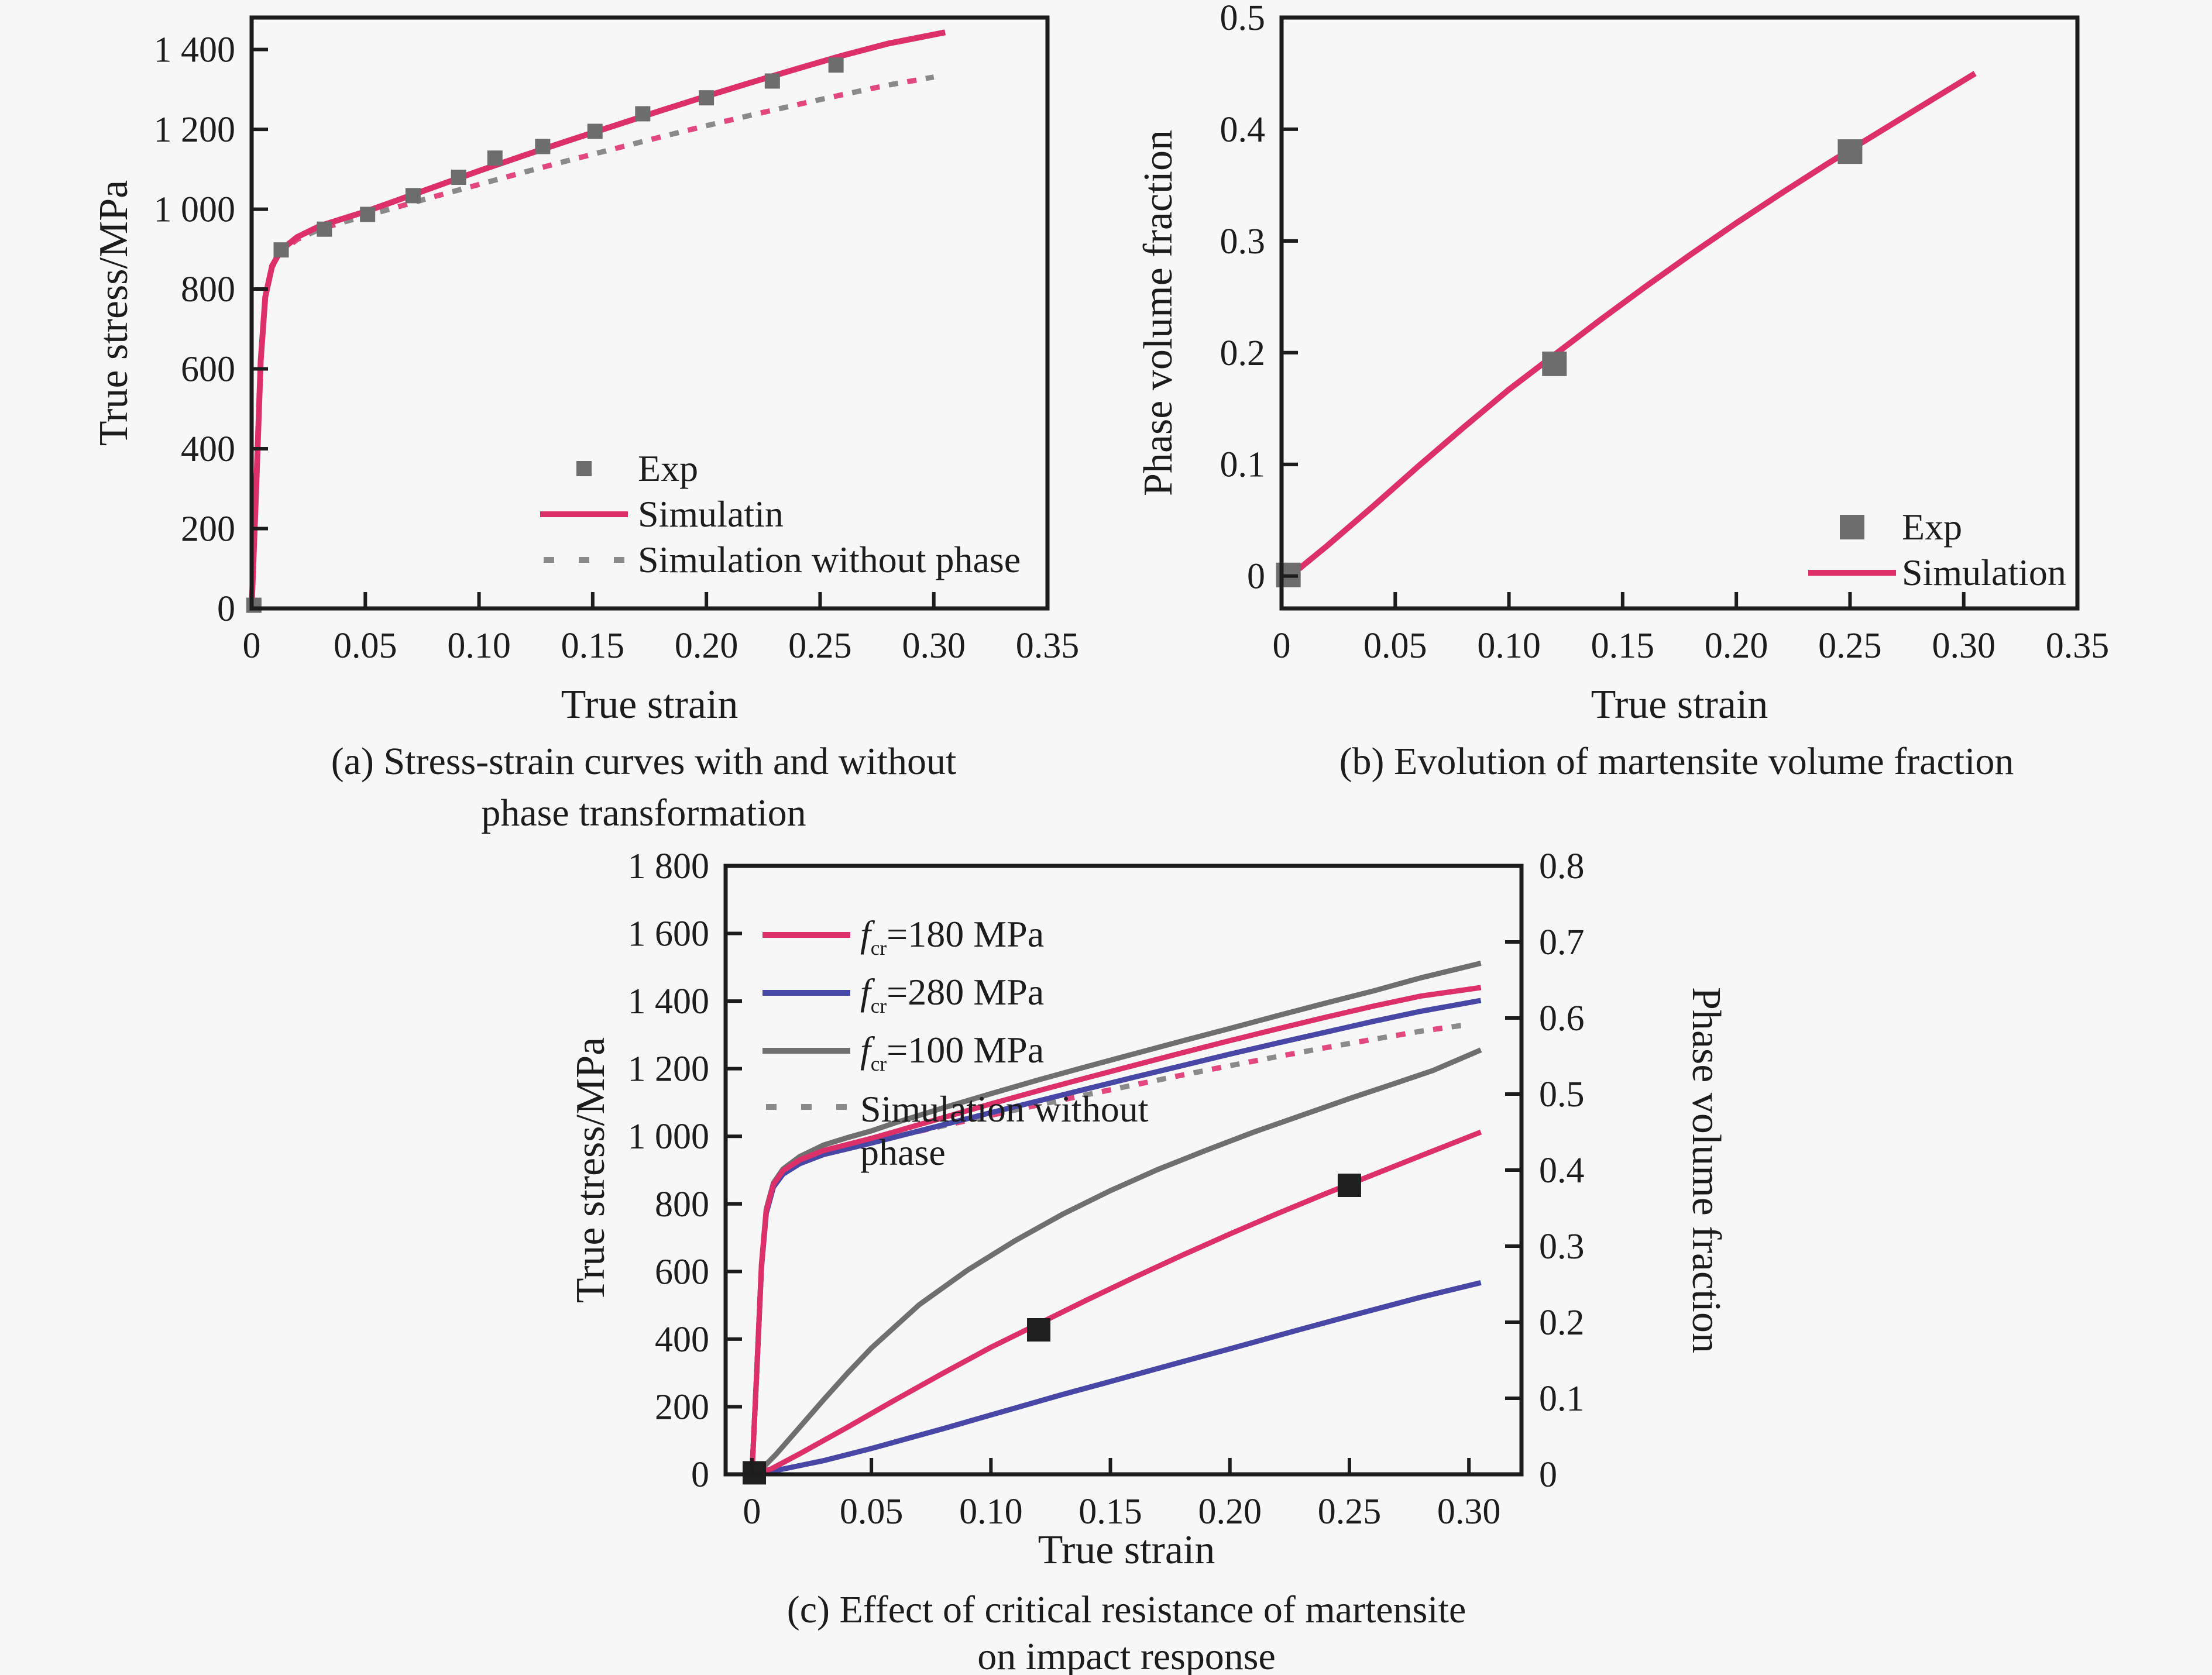  Describe the element at coordinates (872, 1512) in the screenshot. I see `x-tick-label-c: 0.05` at that location.